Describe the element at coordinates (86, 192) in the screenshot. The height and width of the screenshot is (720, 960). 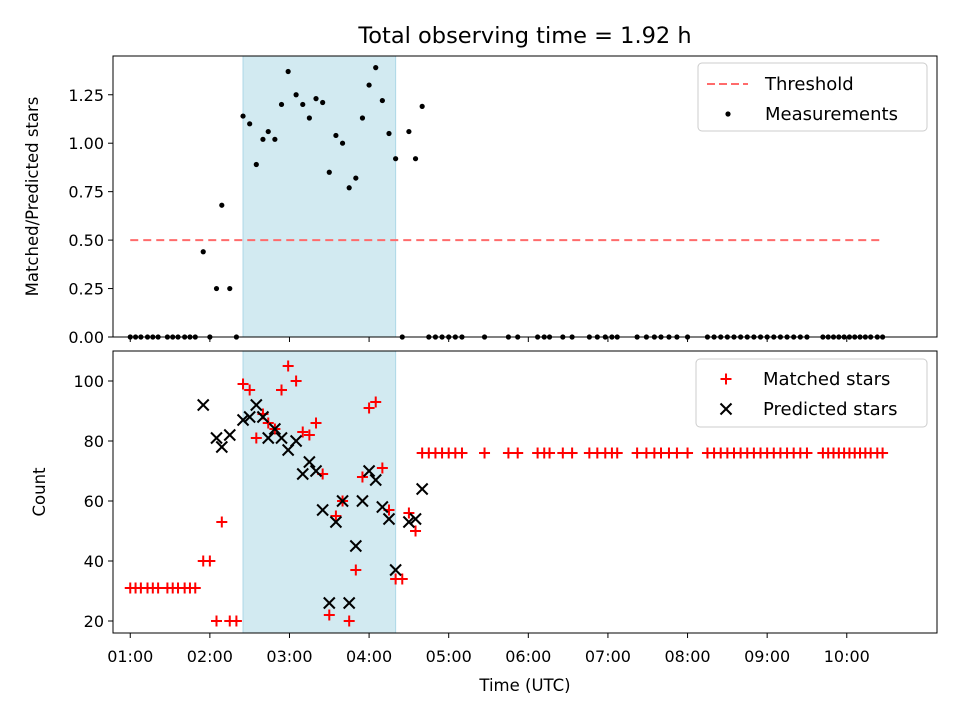
I see `top-ytick-label: 0.75` at that location.